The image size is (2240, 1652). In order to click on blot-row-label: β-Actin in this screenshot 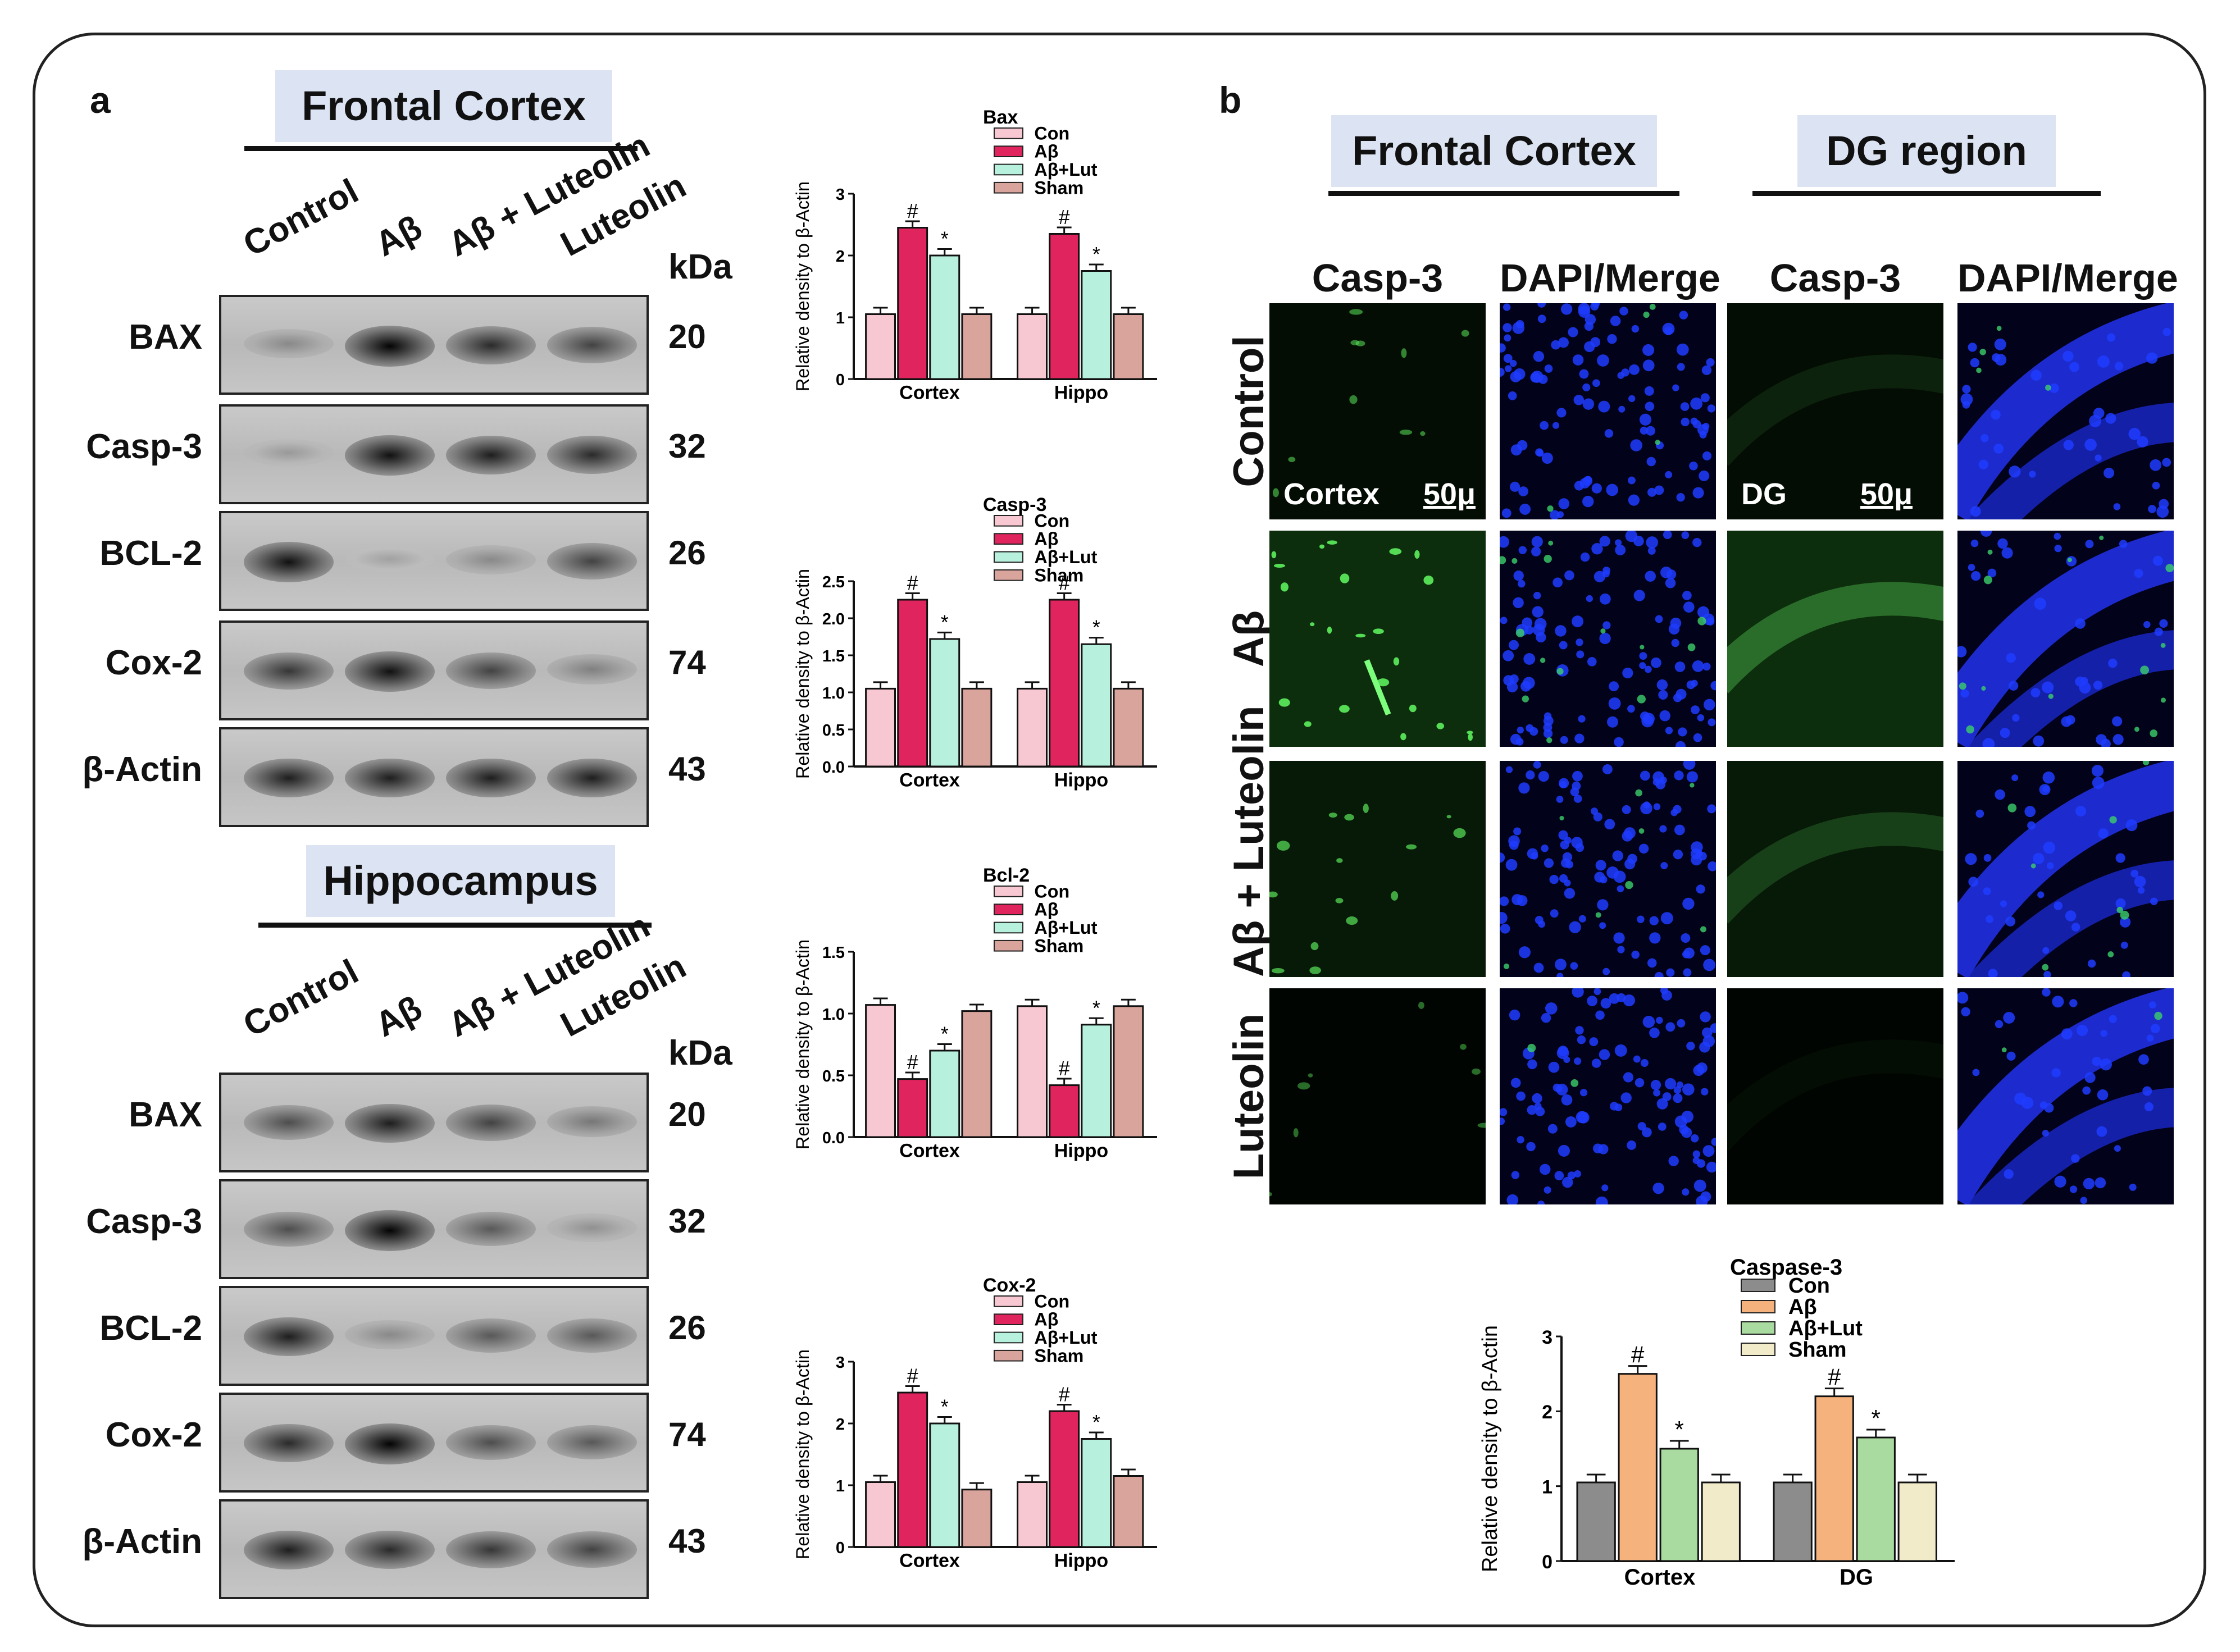, I will do `click(142, 1541)`.